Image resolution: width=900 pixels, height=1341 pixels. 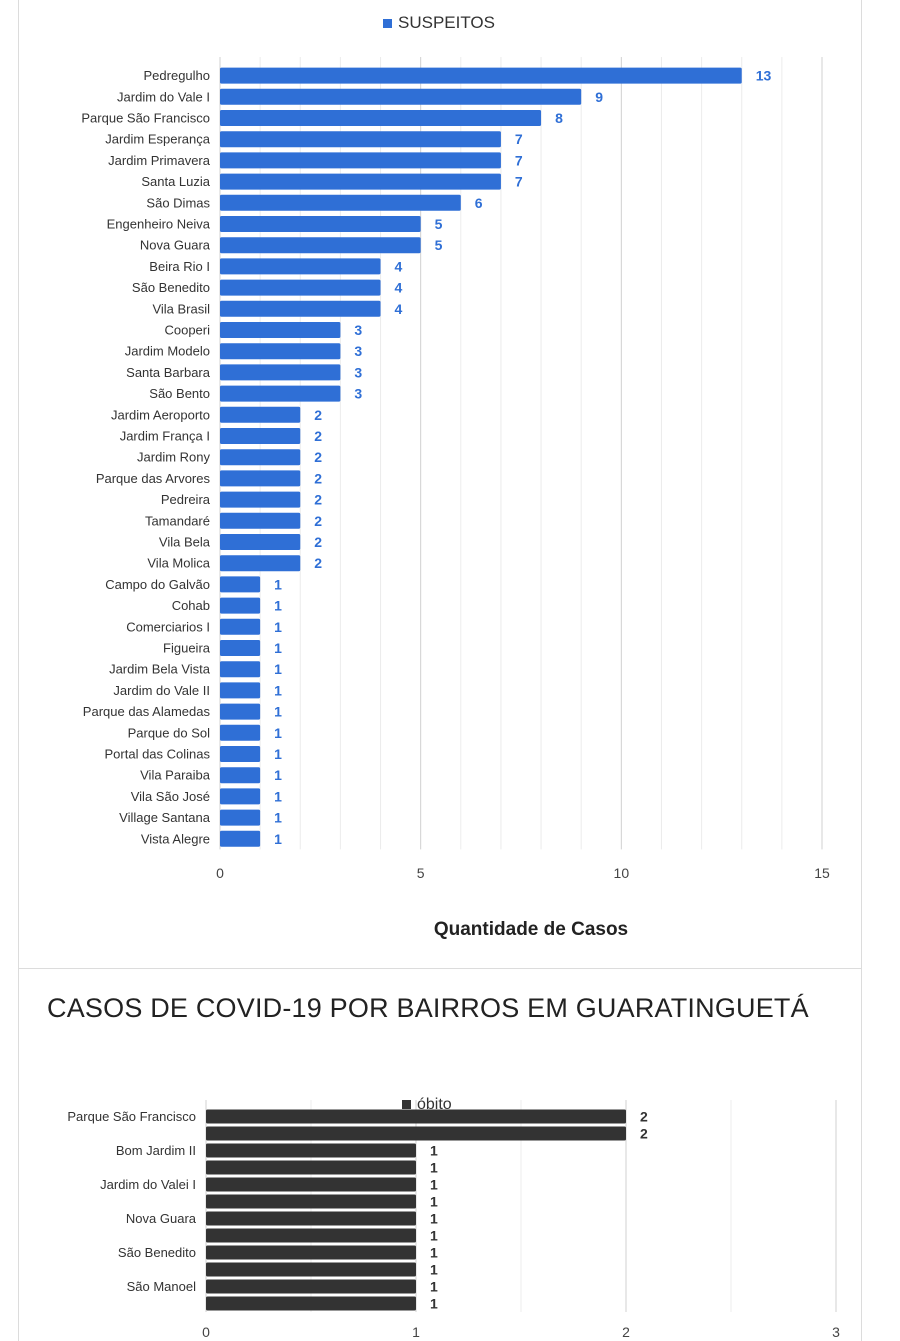 What do you see at coordinates (531, 929) in the screenshot?
I see `x-axis-title: Quantidade de Casos` at bounding box center [531, 929].